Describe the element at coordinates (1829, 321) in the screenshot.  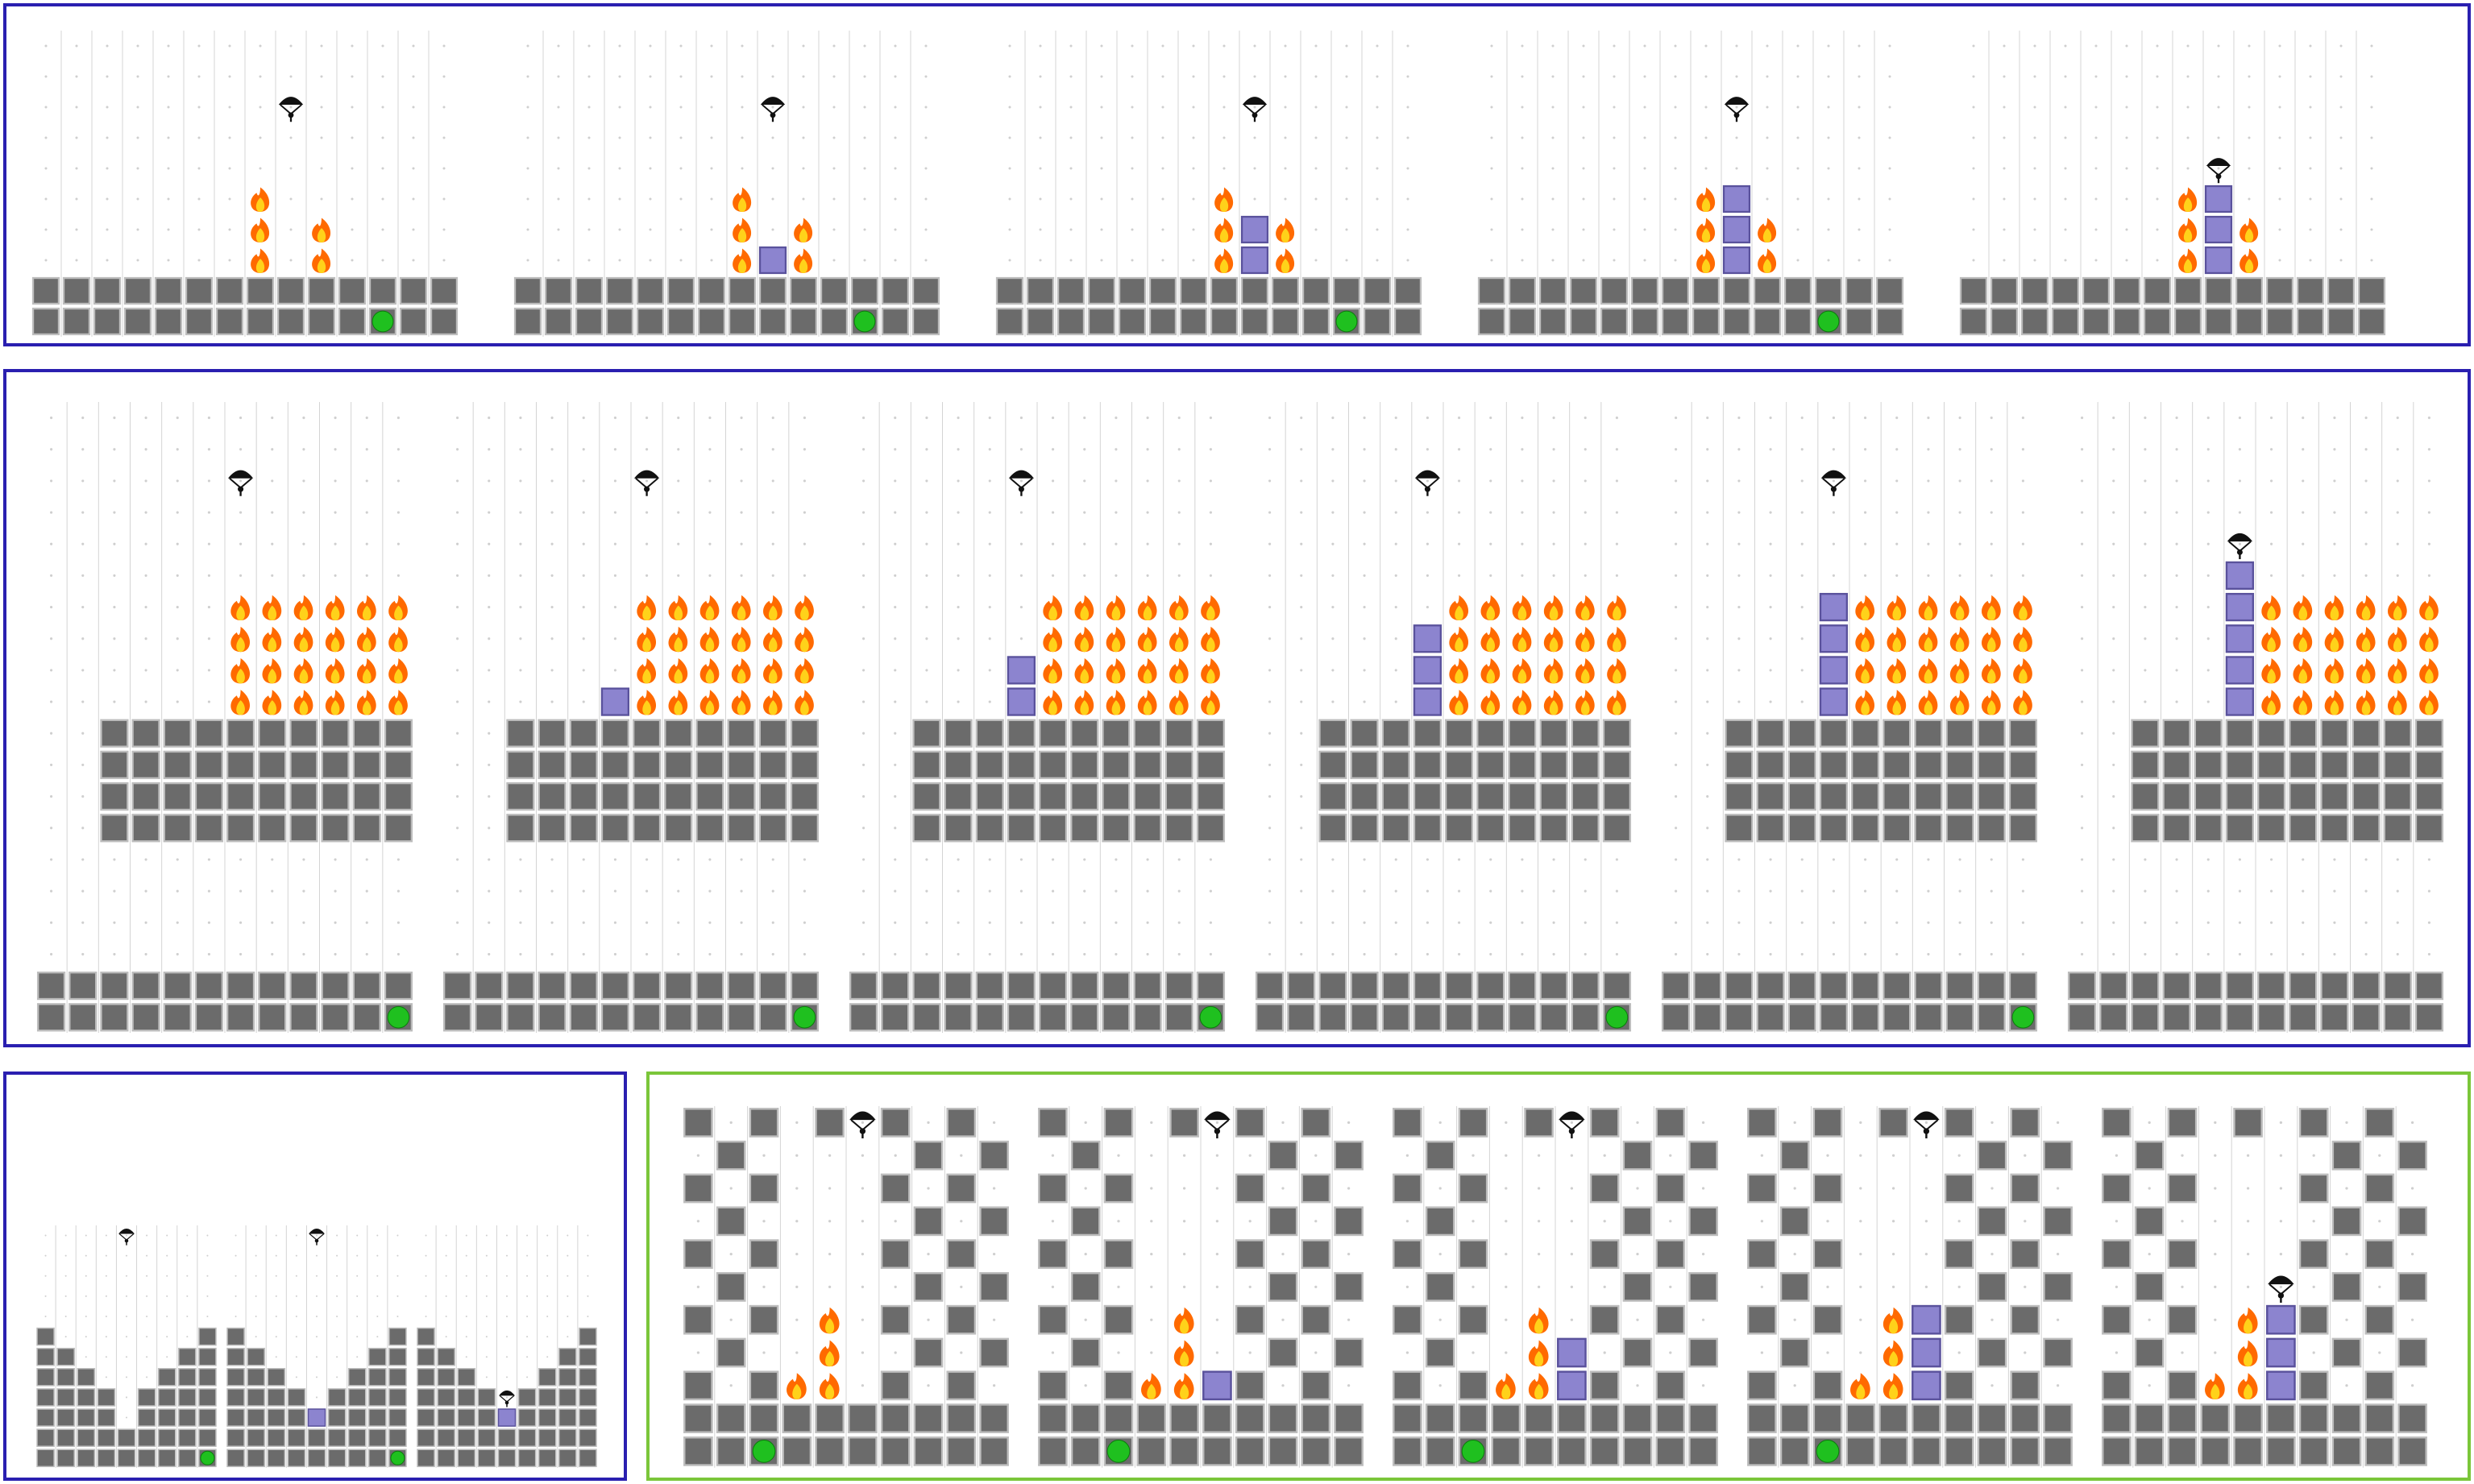
I see `goal-icon` at that location.